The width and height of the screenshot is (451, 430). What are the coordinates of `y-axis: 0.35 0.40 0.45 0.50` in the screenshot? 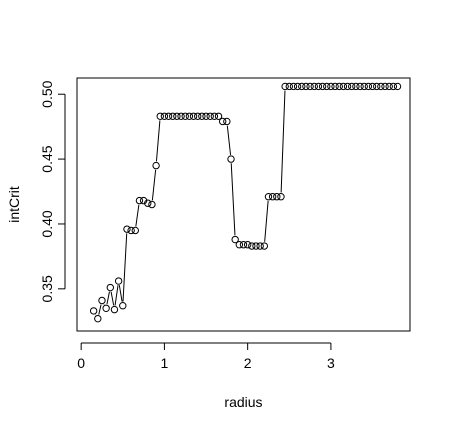 It's located at (52, 191).